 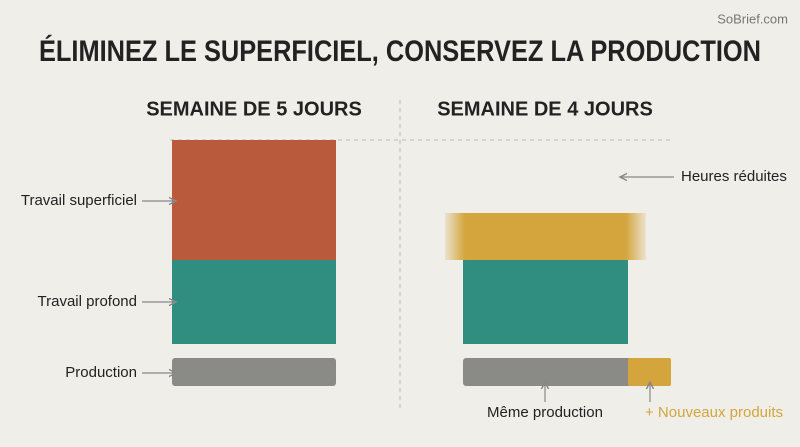 What do you see at coordinates (254, 200) in the screenshot?
I see `shallow-work-block` at bounding box center [254, 200].